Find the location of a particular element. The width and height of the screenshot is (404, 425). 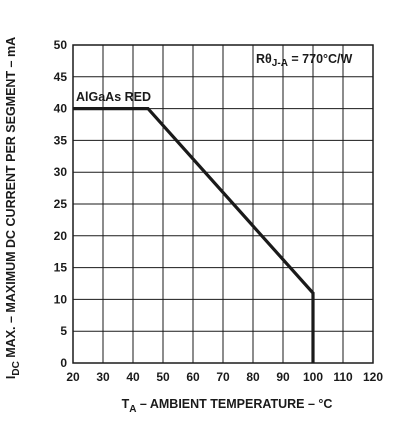

y-tick-label-35: 35 is located at coordinates (61, 140).